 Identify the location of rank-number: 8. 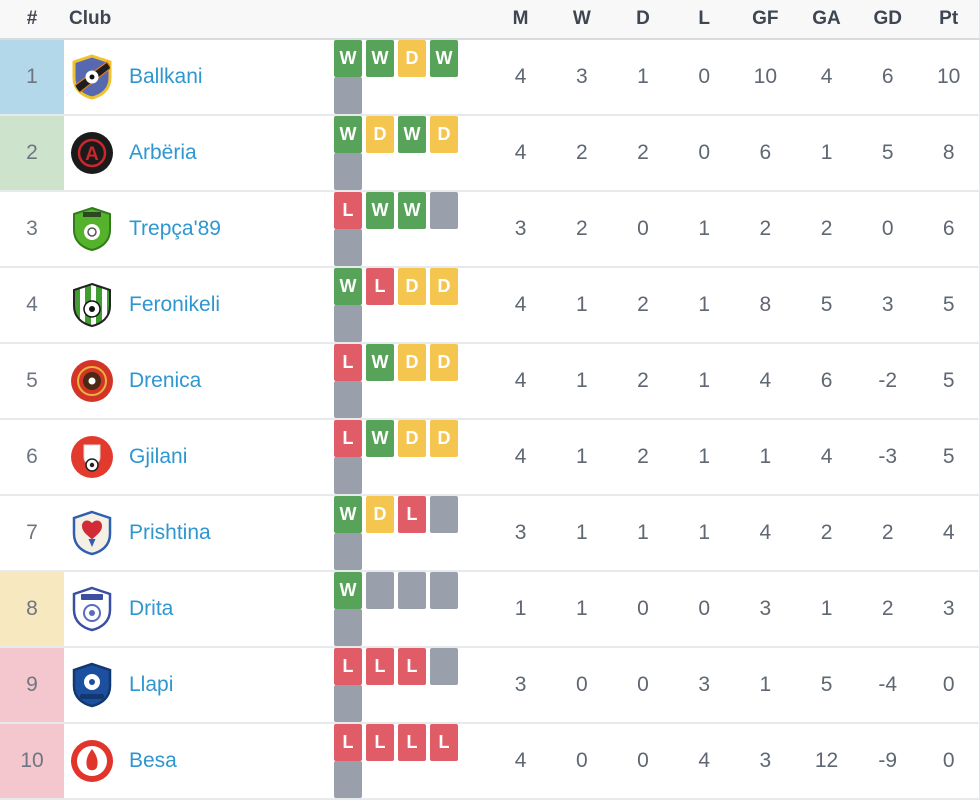
(32, 608).